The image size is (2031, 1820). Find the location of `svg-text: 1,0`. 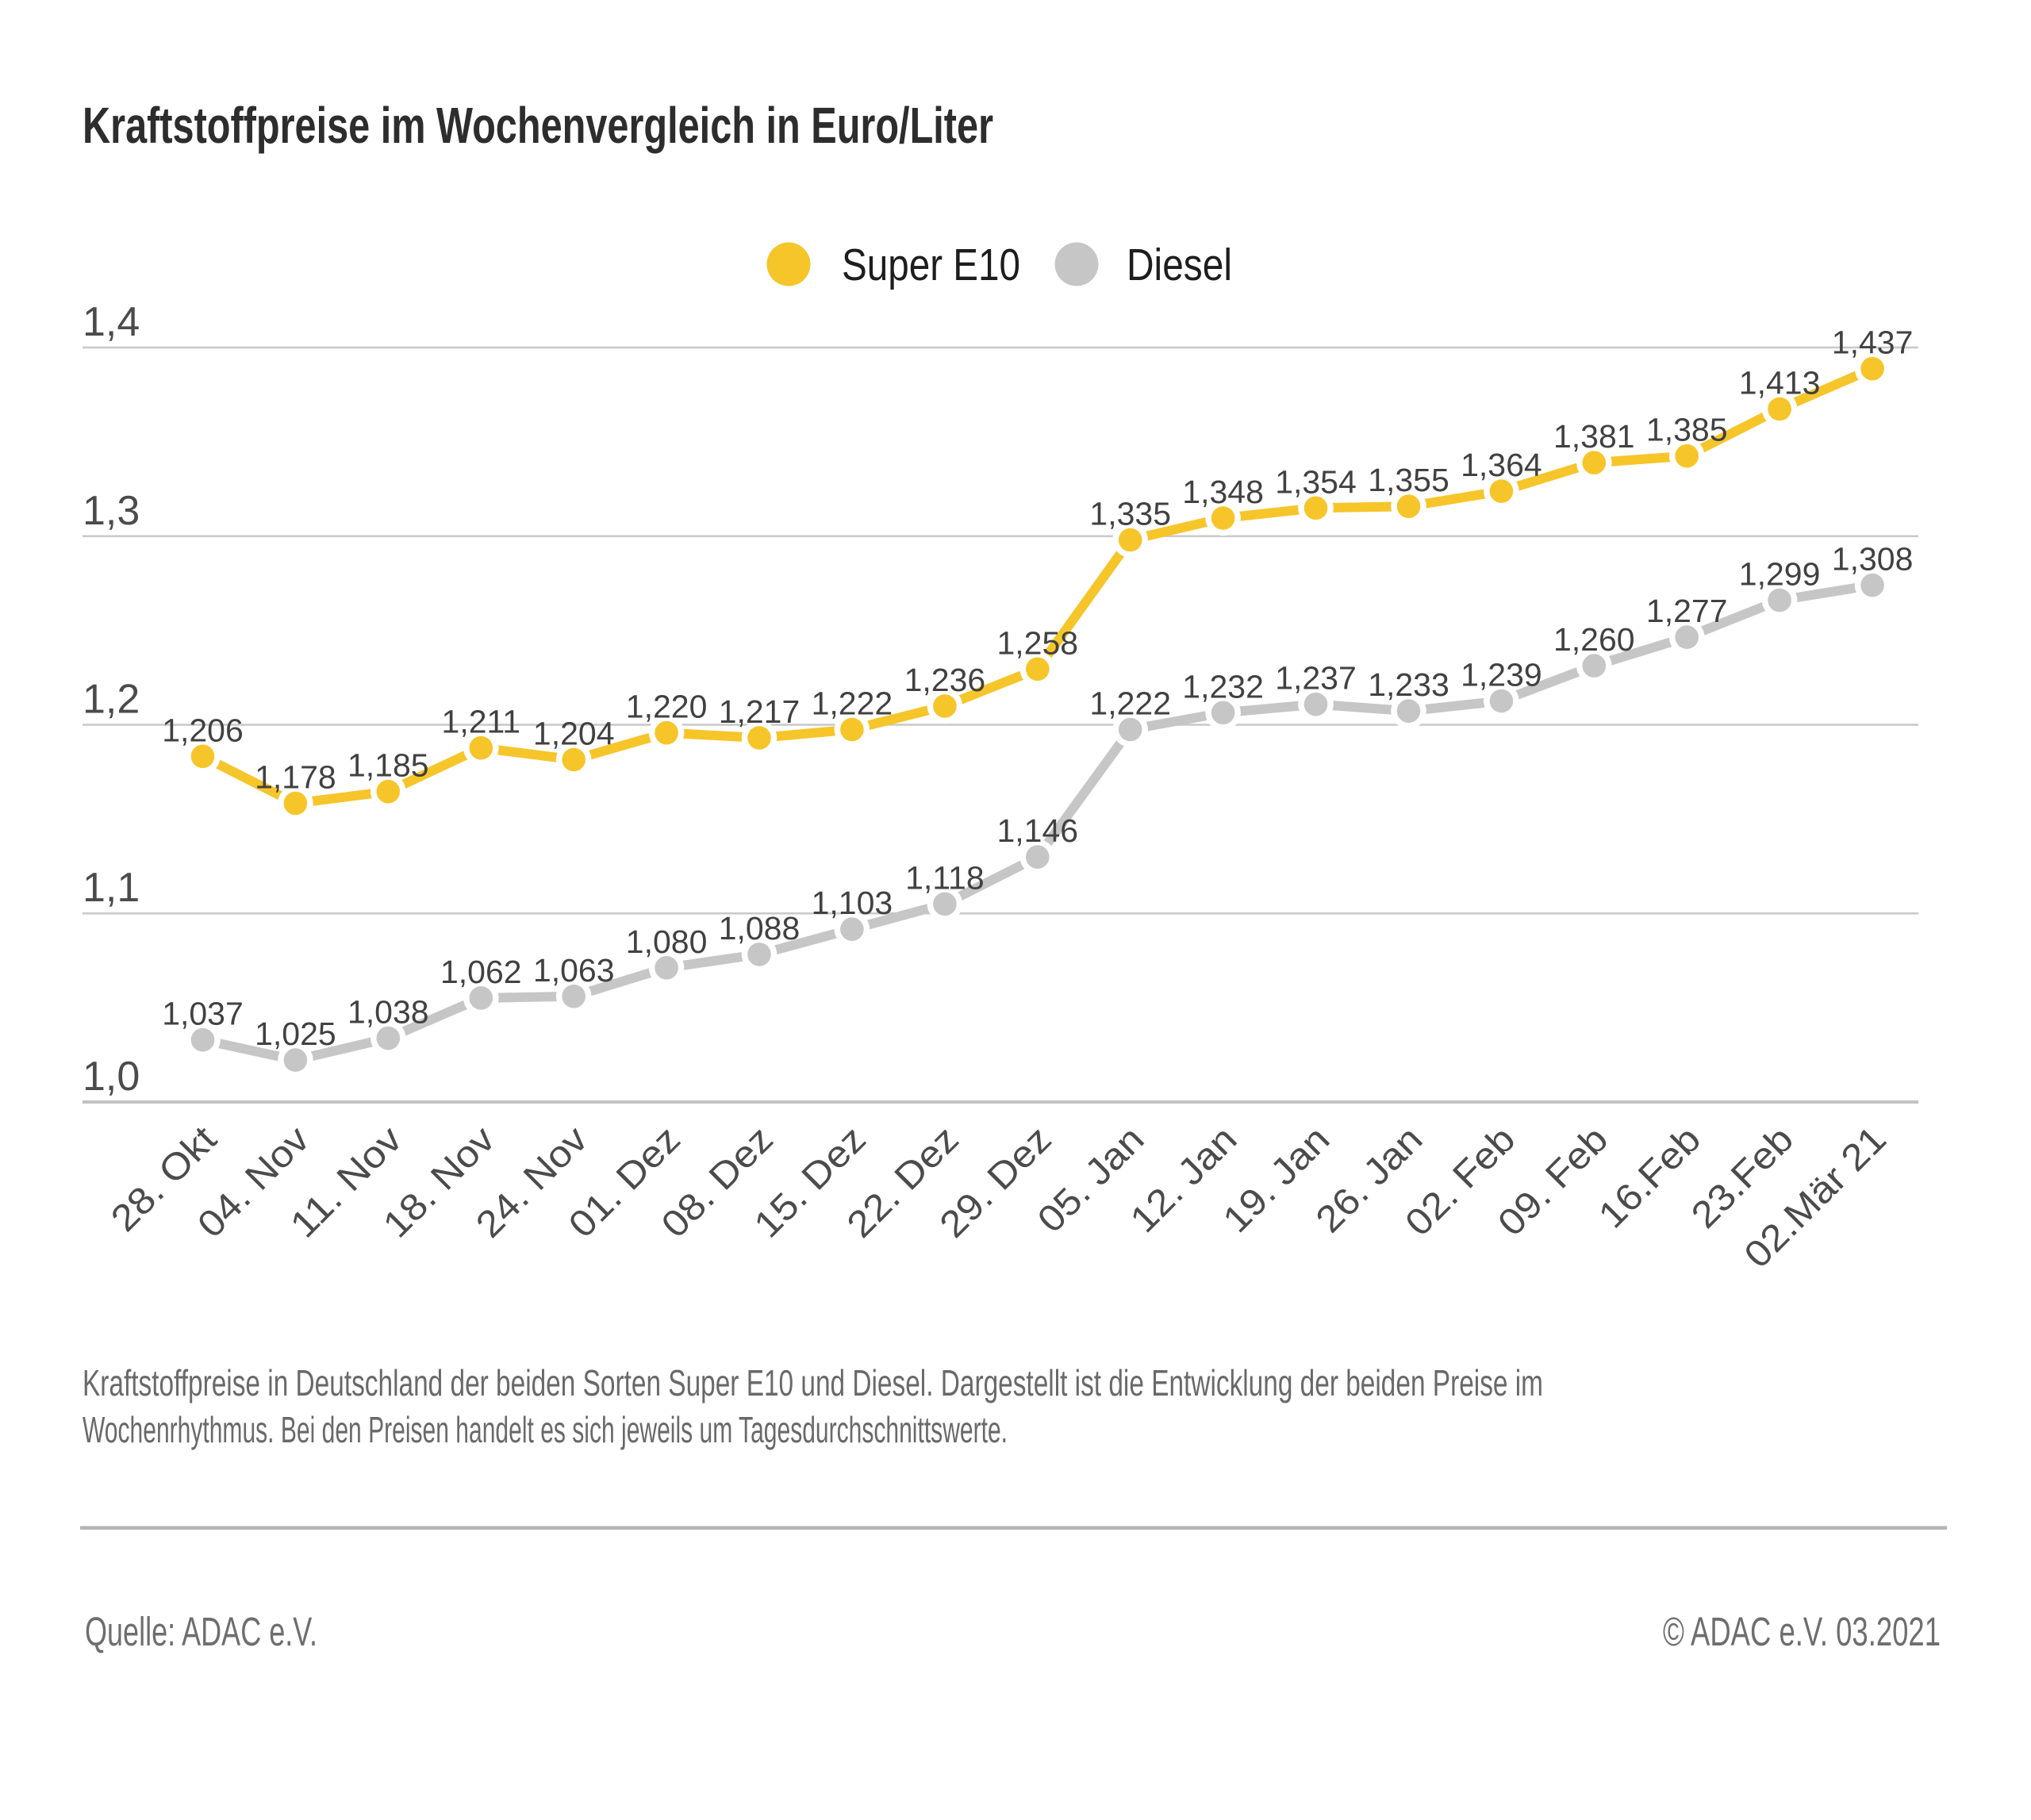

svg-text: 1,0 is located at coordinates (111, 1077).